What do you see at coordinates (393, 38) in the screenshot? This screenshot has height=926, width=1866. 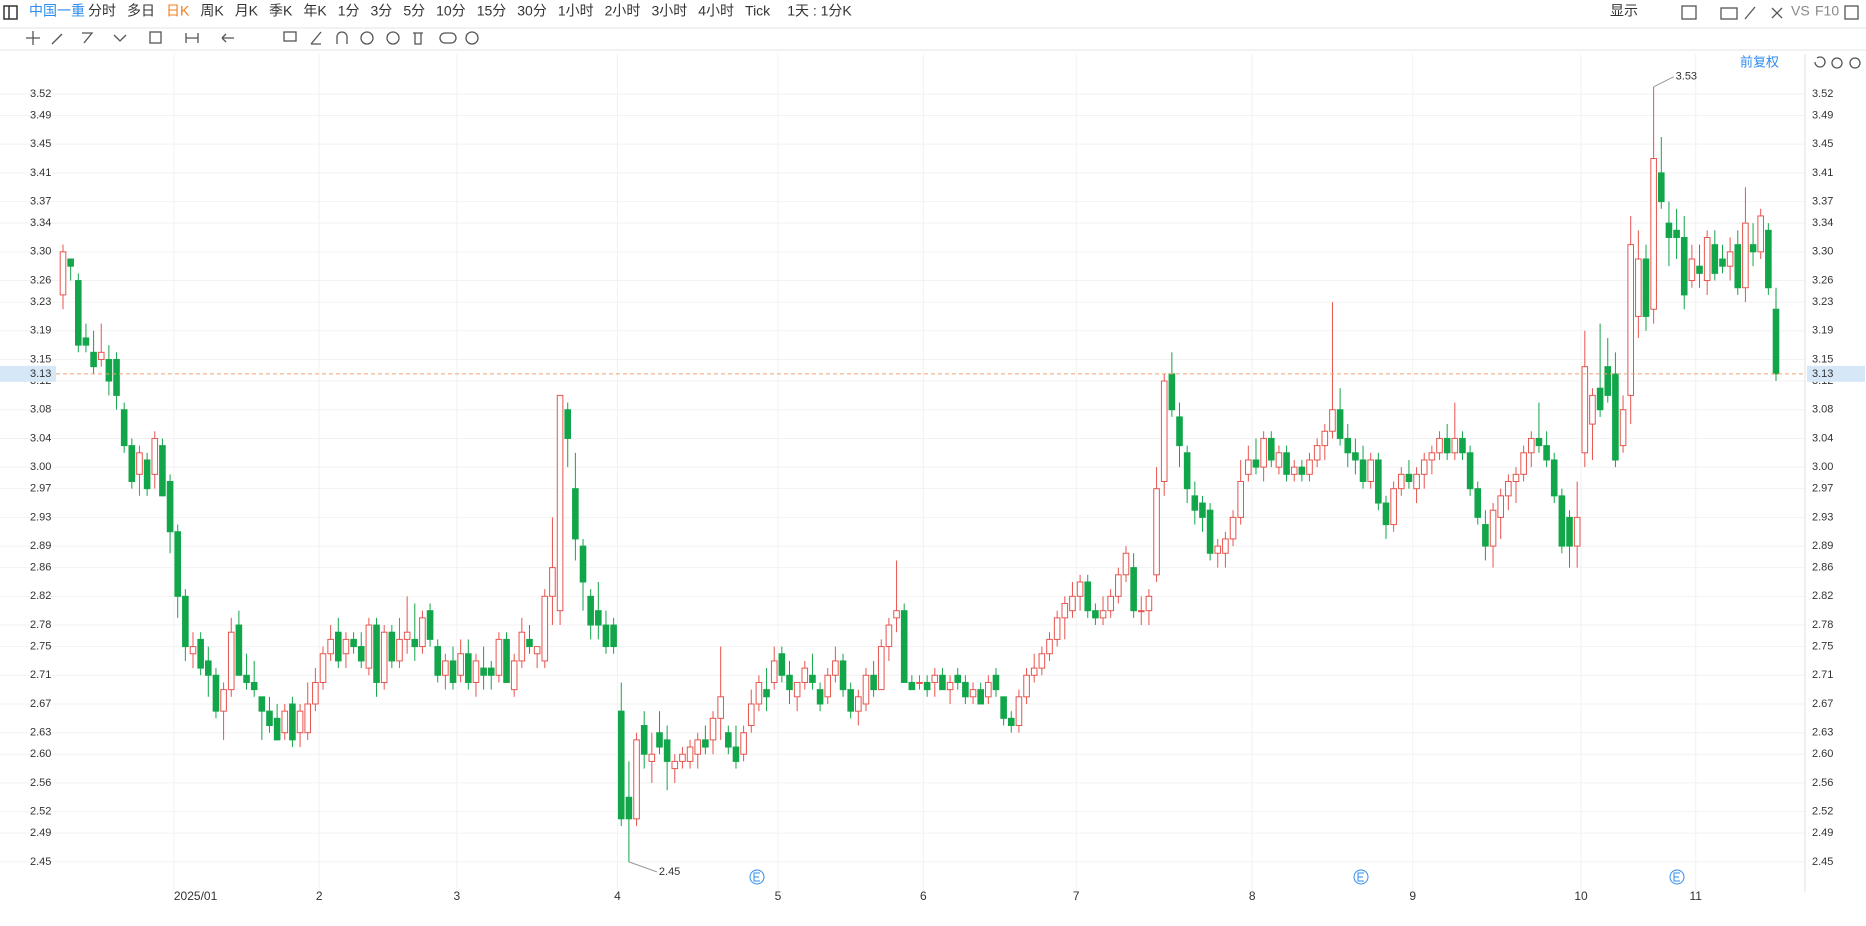 I see `lock-tool` at bounding box center [393, 38].